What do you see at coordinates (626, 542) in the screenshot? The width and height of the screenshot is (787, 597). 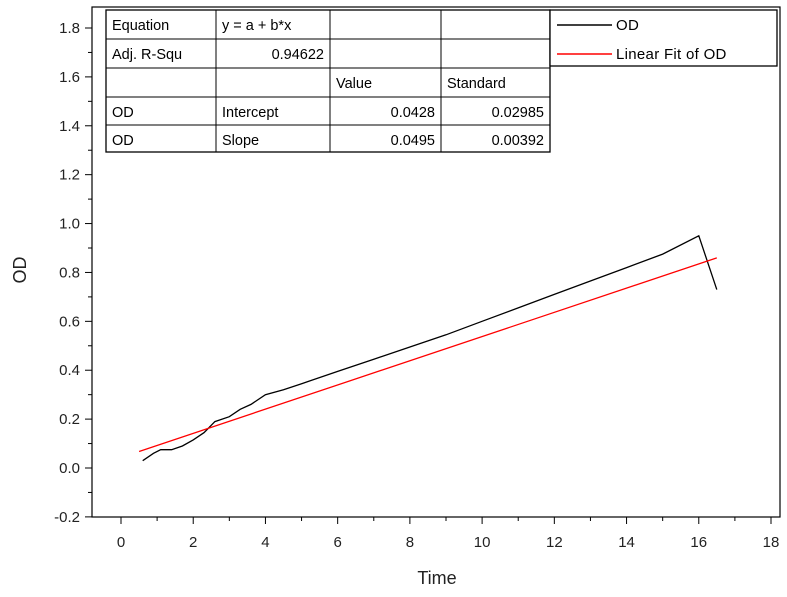 I see `x-tick-label: 14` at bounding box center [626, 542].